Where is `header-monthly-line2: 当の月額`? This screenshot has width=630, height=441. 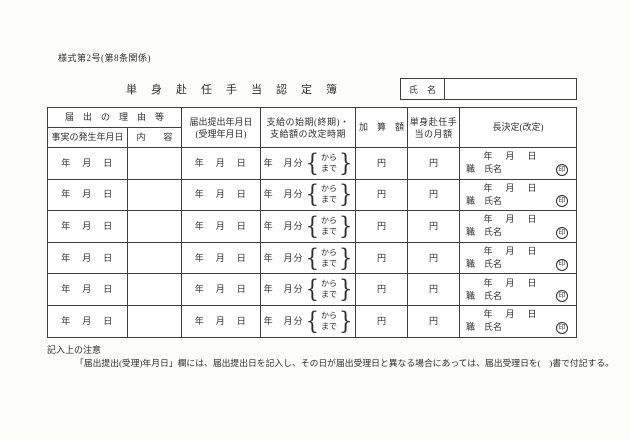
header-monthly-line2: 当の月額 is located at coordinates (433, 133).